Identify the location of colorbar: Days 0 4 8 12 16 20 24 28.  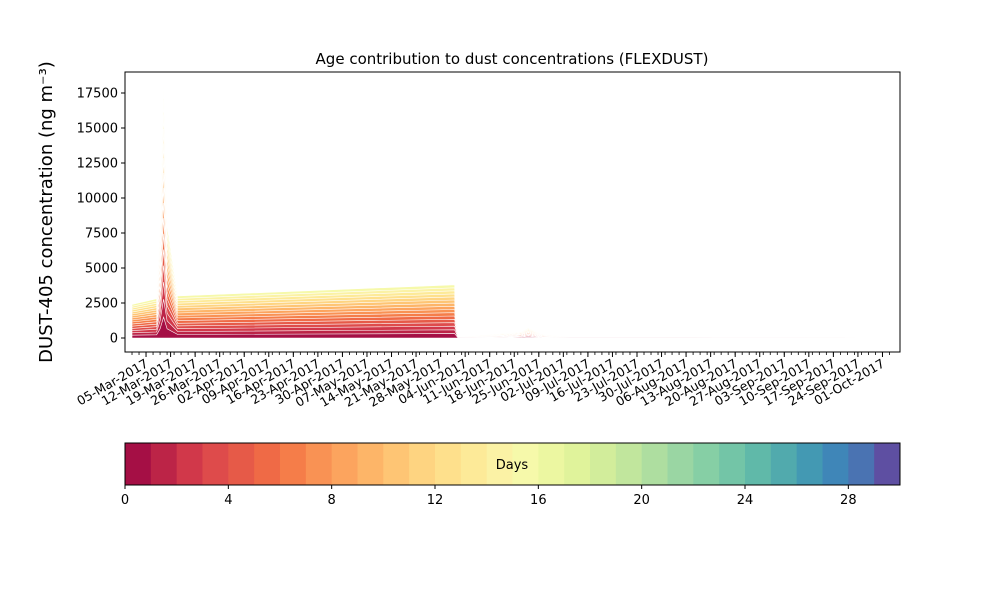
(511, 475).